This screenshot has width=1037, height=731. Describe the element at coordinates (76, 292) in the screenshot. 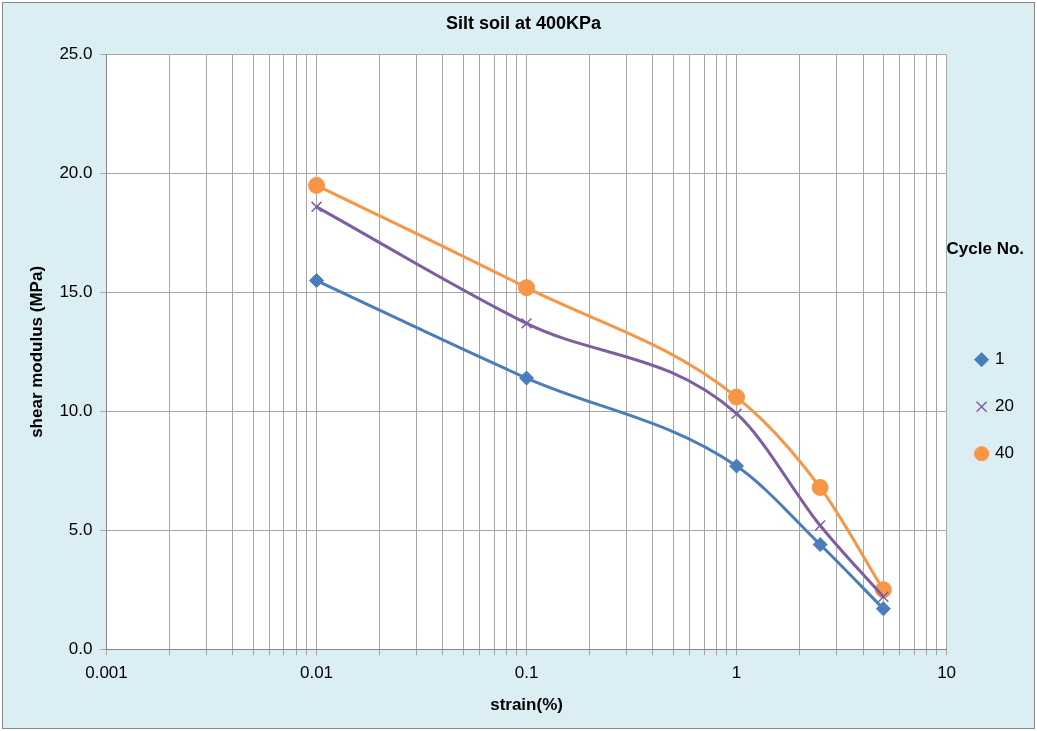

I see `y-tick-label: 15.0` at that location.